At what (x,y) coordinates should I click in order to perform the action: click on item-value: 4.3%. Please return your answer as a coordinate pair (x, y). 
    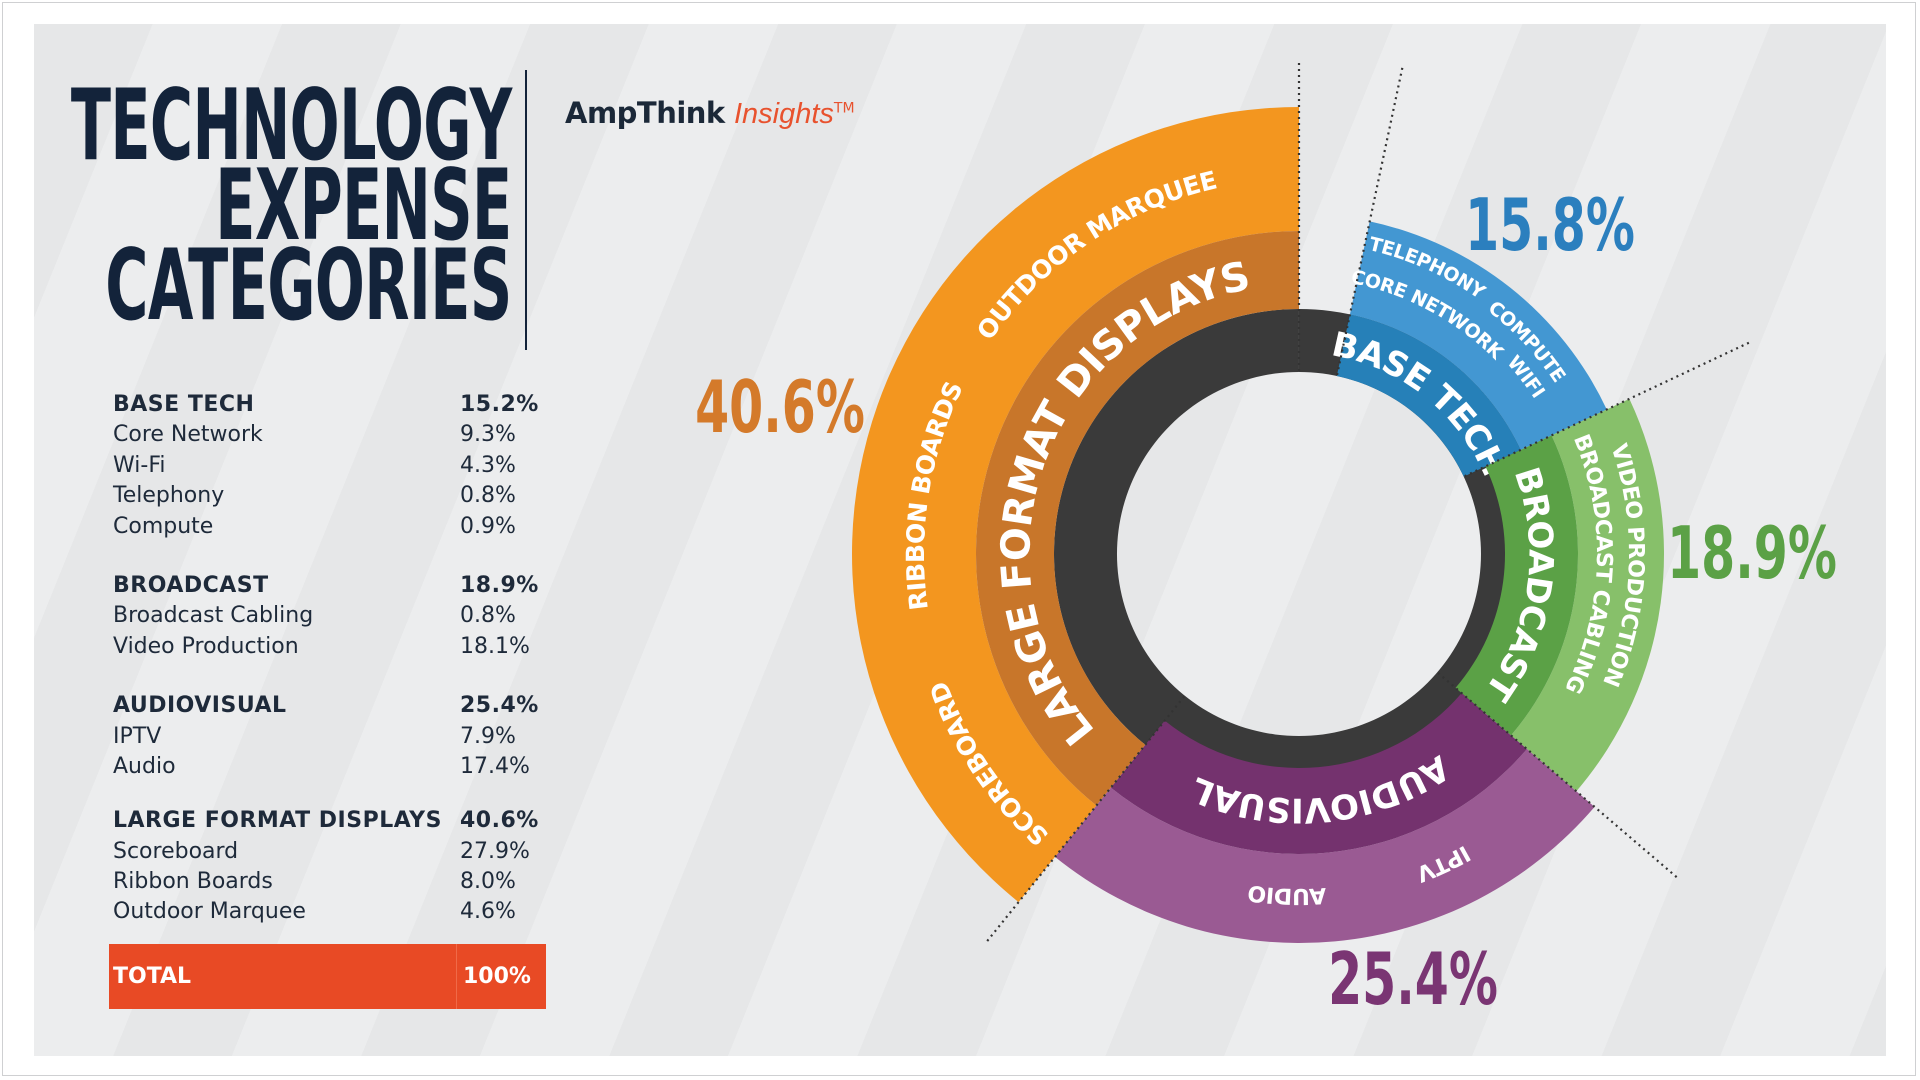
    Looking at the image, I should click on (488, 465).